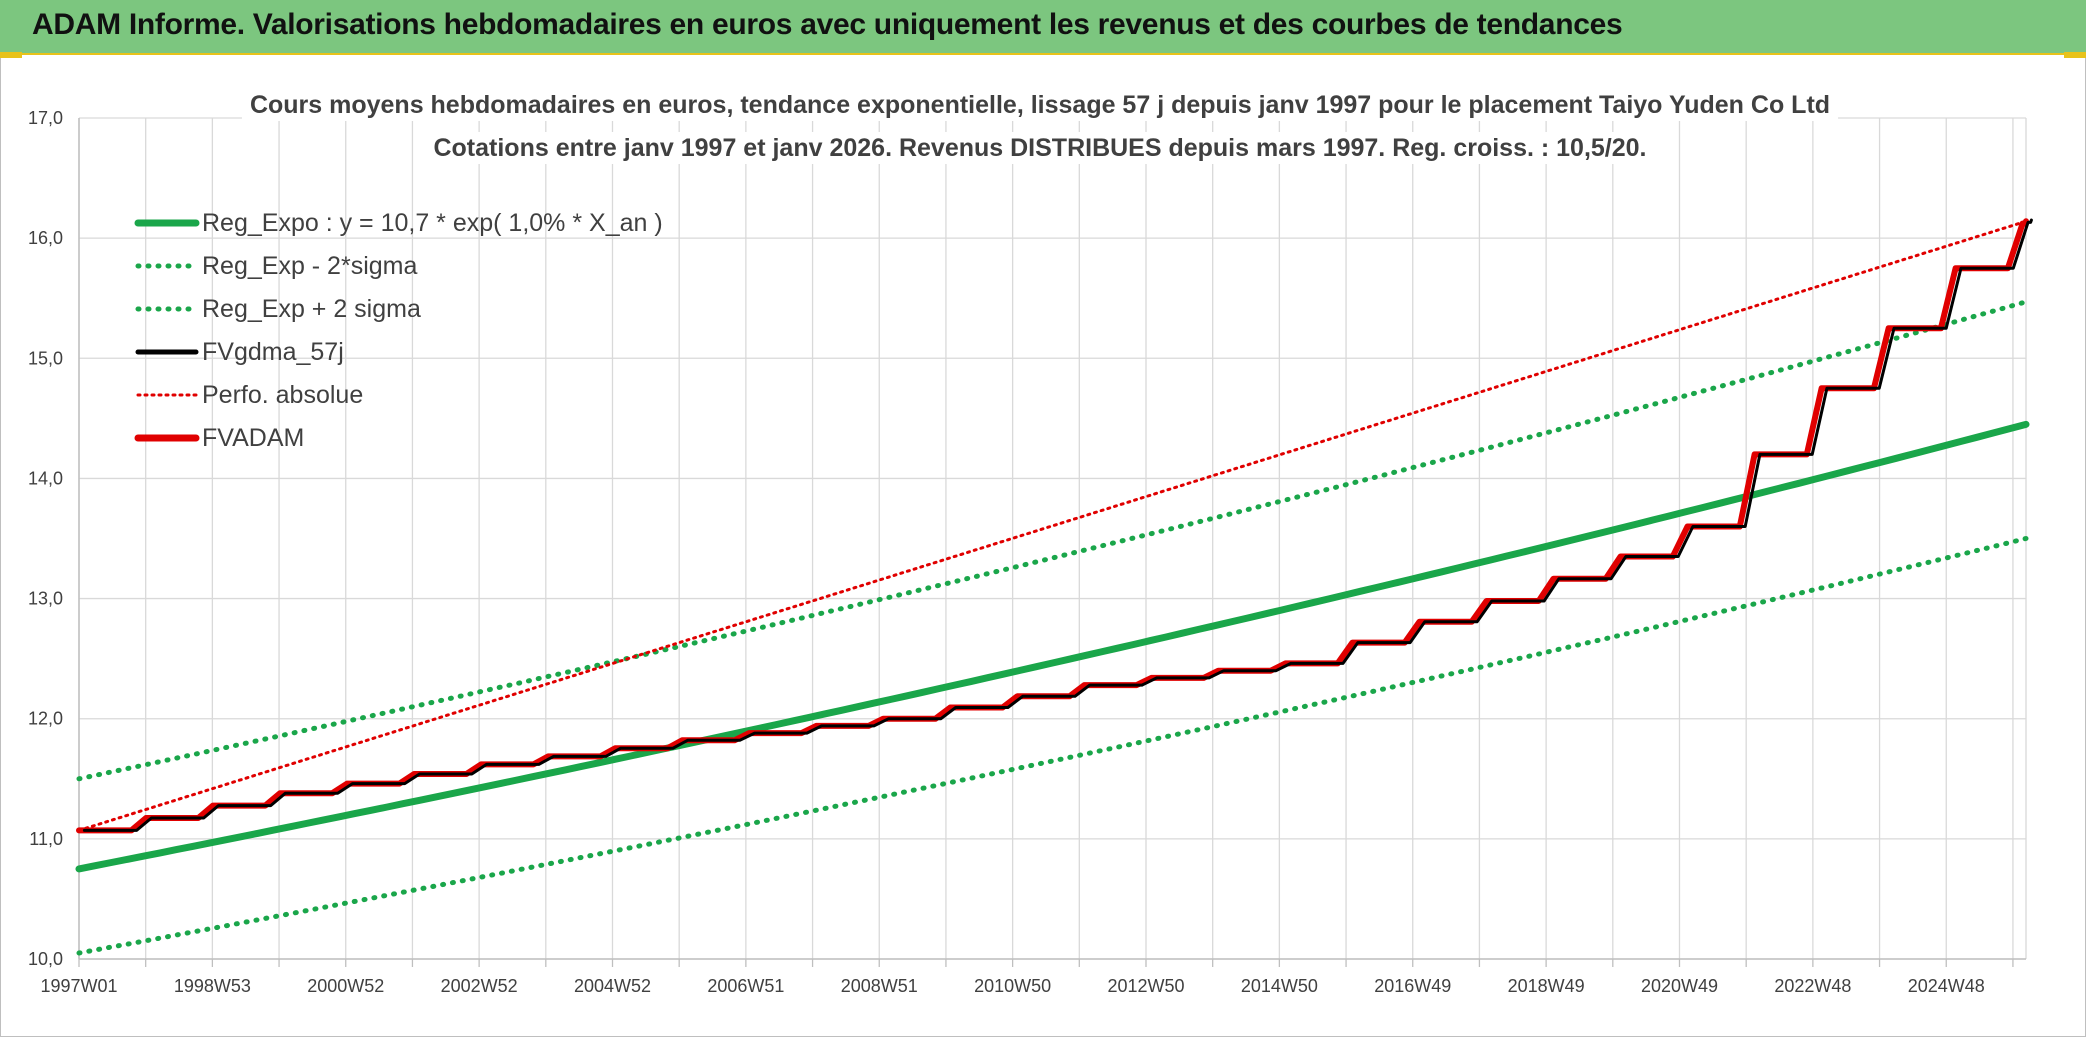 Image resolution: width=2086 pixels, height=1037 pixels. I want to click on x-tick-label: 2020W49, so click(1679, 986).